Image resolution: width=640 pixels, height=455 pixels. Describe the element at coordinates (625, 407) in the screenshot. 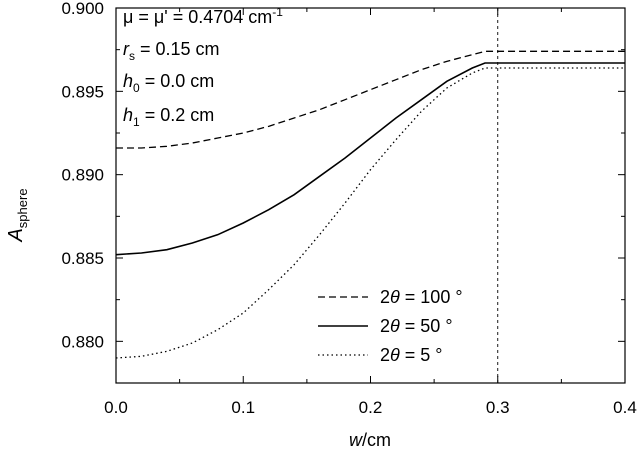

I see `x-tick-label: 0.4` at that location.